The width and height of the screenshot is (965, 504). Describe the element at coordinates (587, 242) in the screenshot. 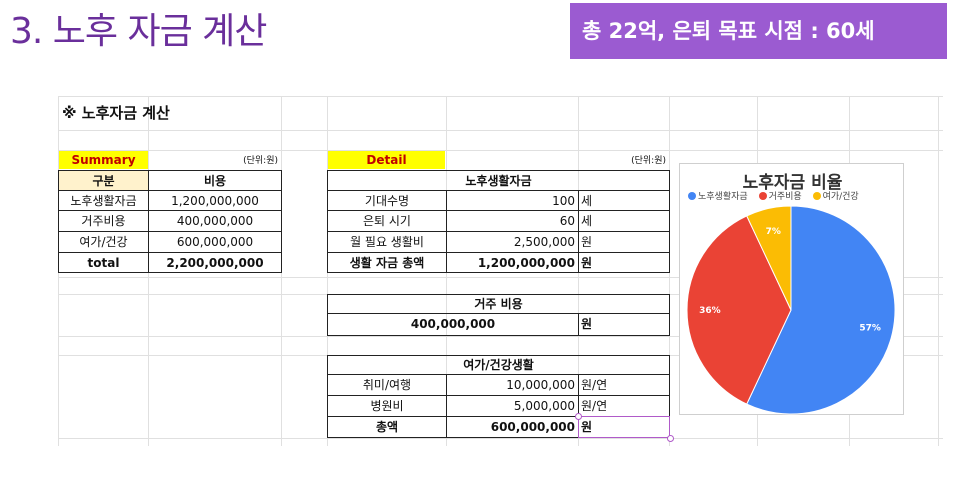

I see `living-row-unit: 원` at that location.